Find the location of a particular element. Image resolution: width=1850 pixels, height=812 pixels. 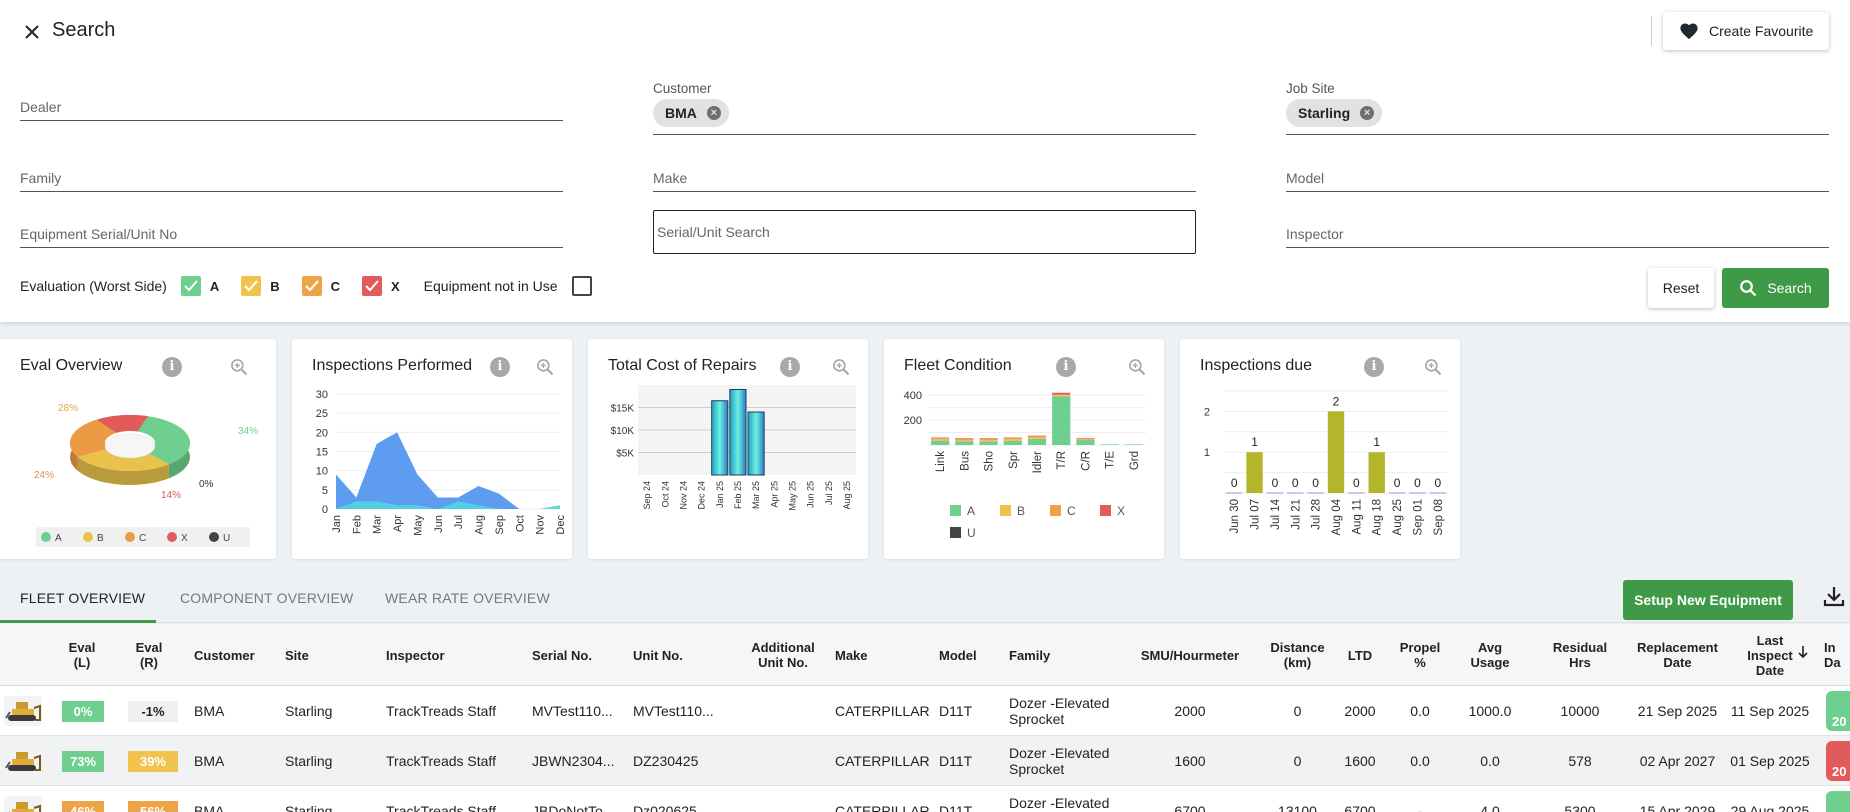

cell-customer: BMA is located at coordinates (209, 761).